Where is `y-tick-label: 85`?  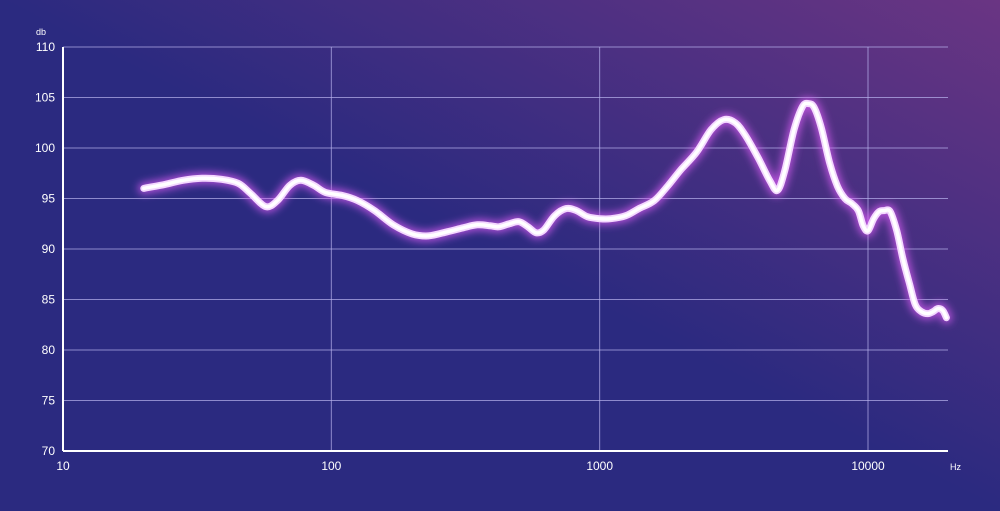
y-tick-label: 85 is located at coordinates (49, 300).